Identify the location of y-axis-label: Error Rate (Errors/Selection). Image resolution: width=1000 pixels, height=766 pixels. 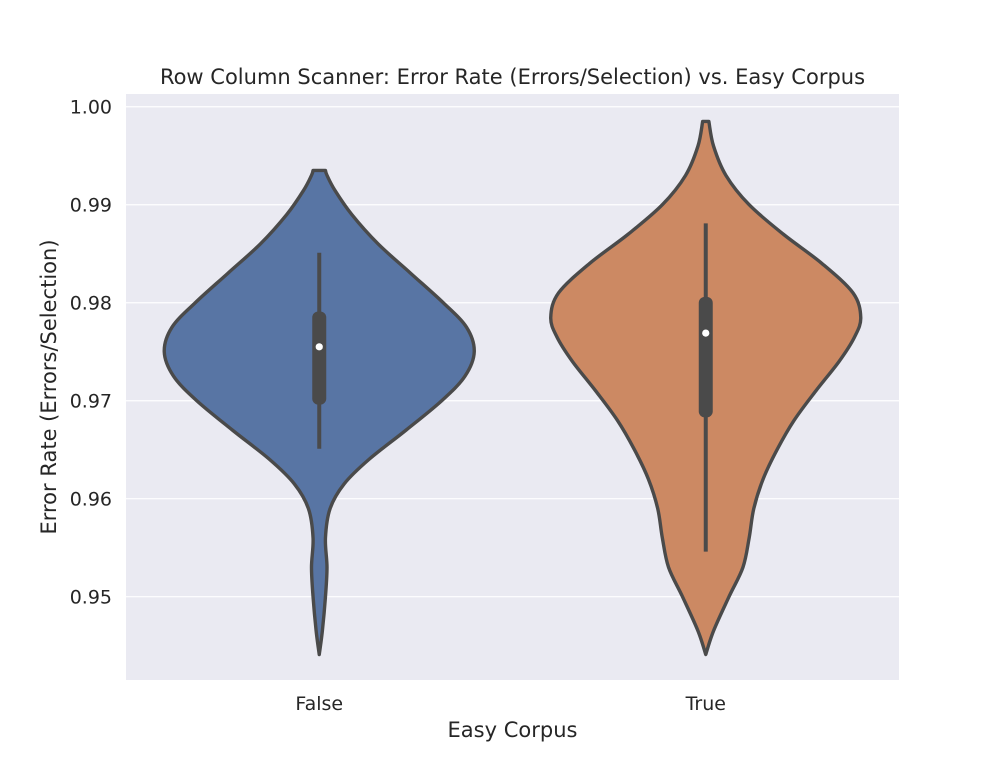
(49, 386).